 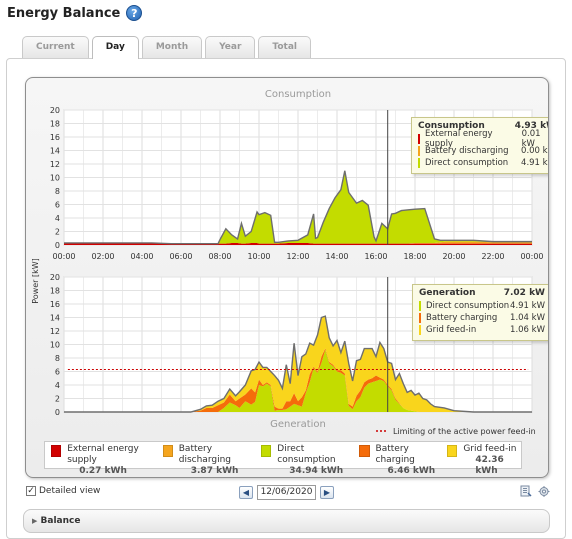 I want to click on tooltip-row-value: 1.04 kW, so click(x=527, y=318).